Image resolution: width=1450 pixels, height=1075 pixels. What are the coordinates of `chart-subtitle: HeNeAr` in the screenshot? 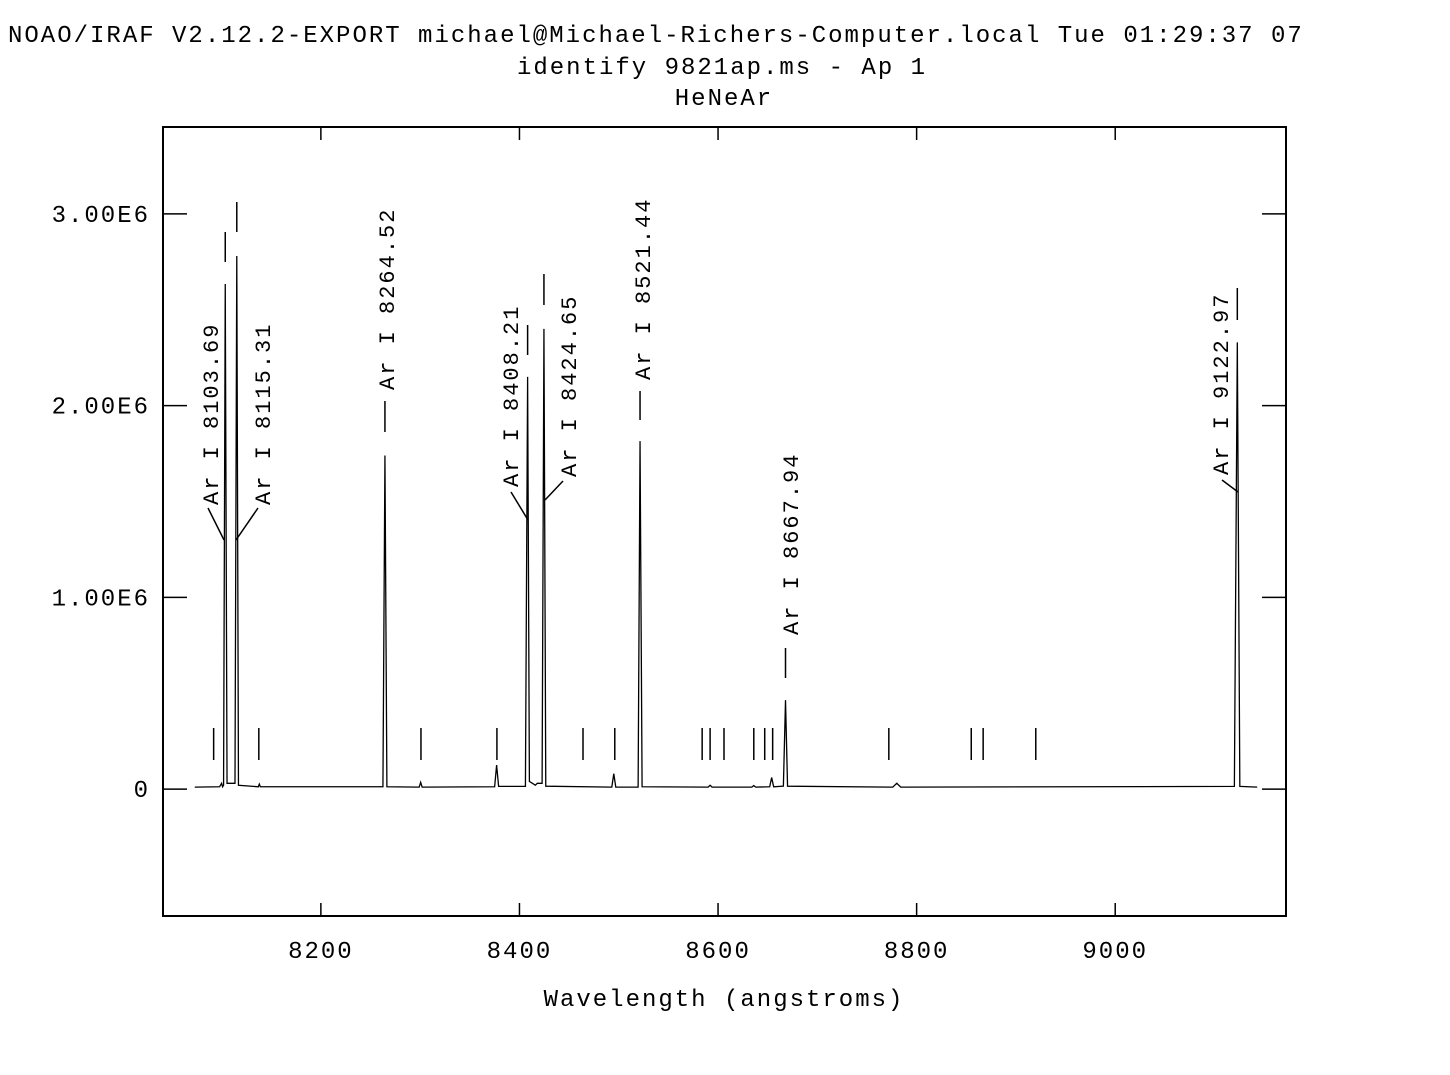 It's located at (724, 99).